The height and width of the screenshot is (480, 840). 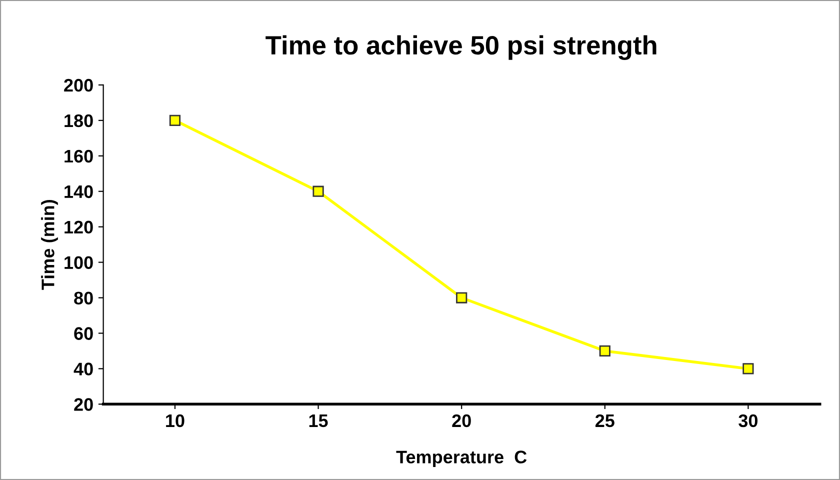 I want to click on chart-title: Time to achieve 50 psi strength, so click(x=461, y=47).